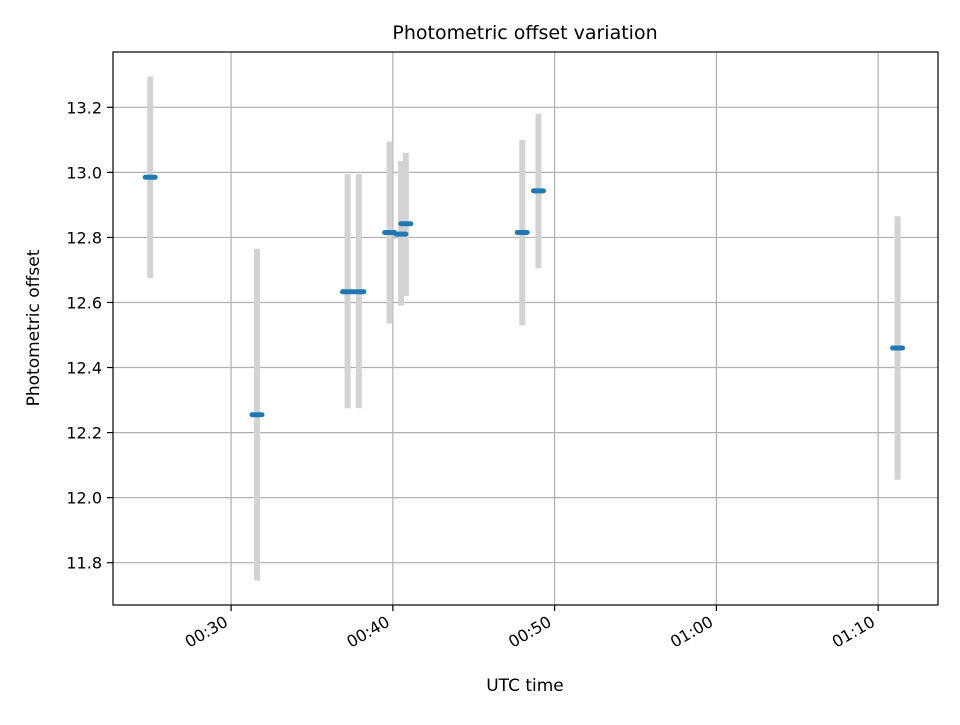 The image size is (960, 725). What do you see at coordinates (89, 335) in the screenshot?
I see `y-axis-ticks: 11.8 12.0 12.2 12.4 12.6 12.8 13.0 13.2` at bounding box center [89, 335].